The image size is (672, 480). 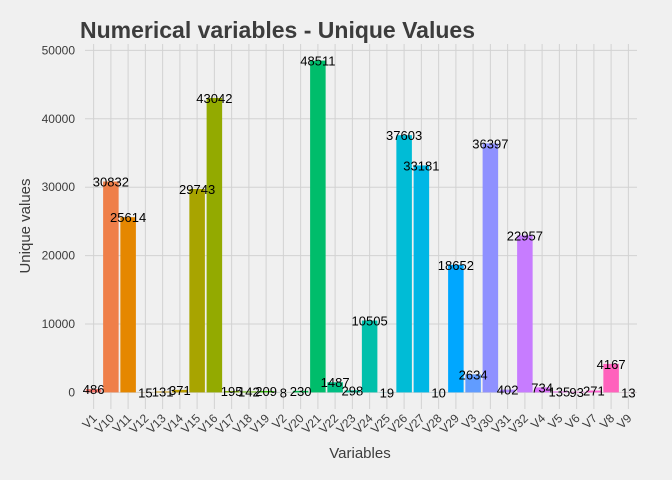 I want to click on value-label: 298, so click(x=353, y=390).